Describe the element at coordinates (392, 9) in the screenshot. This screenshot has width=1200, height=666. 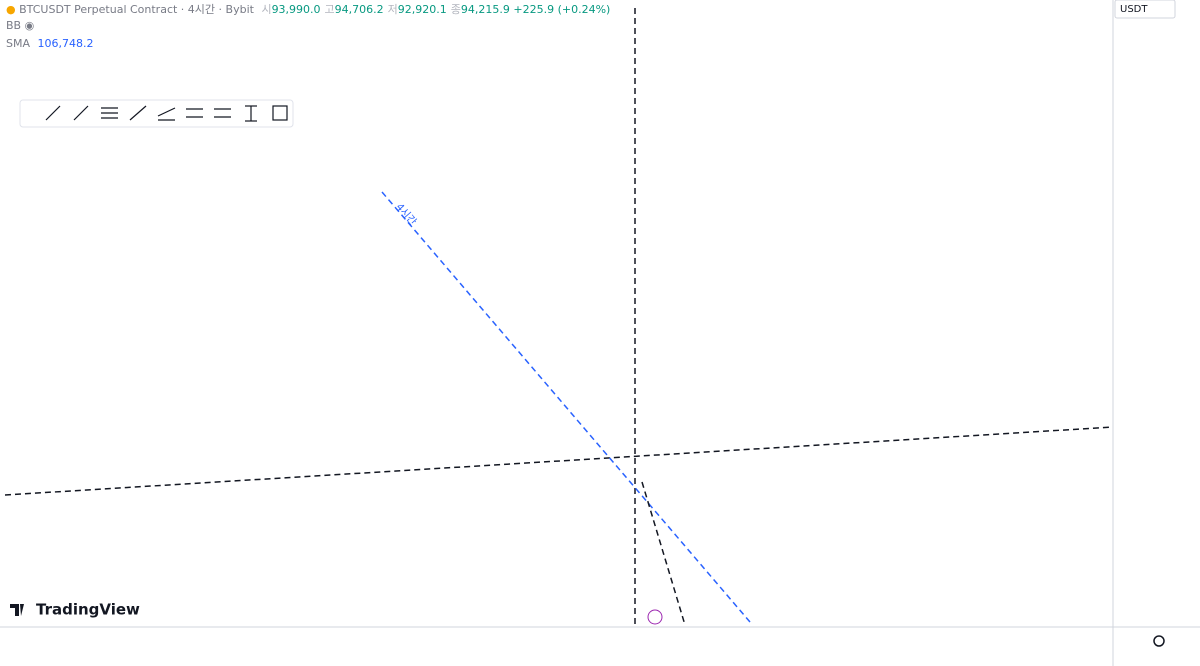
I see `ohlc-prefix: 저` at that location.